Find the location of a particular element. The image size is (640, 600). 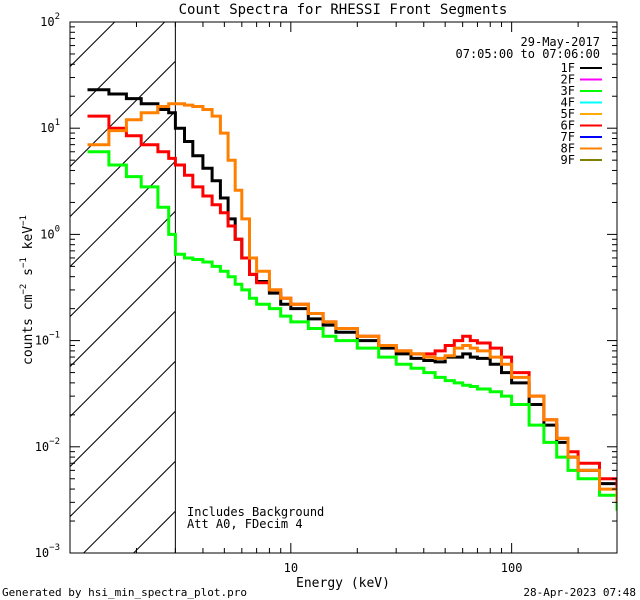

legend-label: 8F is located at coordinates (568, 149).